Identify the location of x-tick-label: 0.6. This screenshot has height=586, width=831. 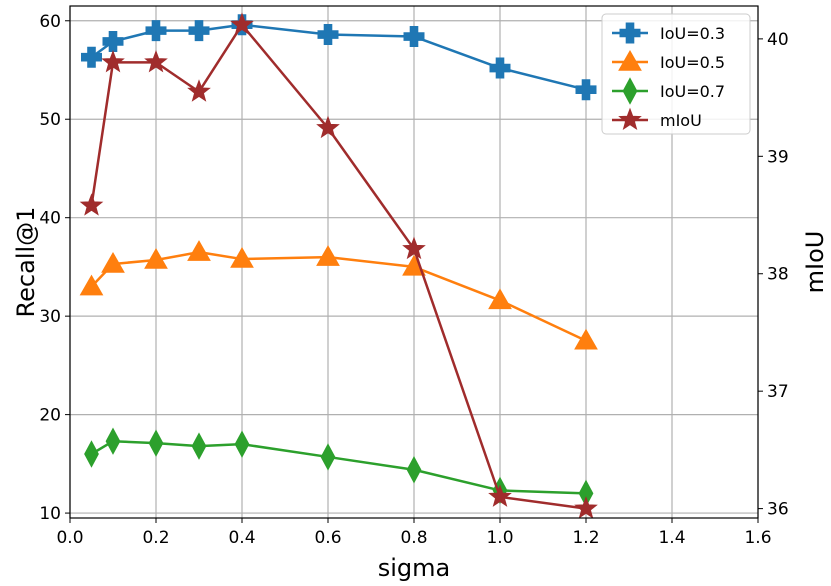
(327, 538).